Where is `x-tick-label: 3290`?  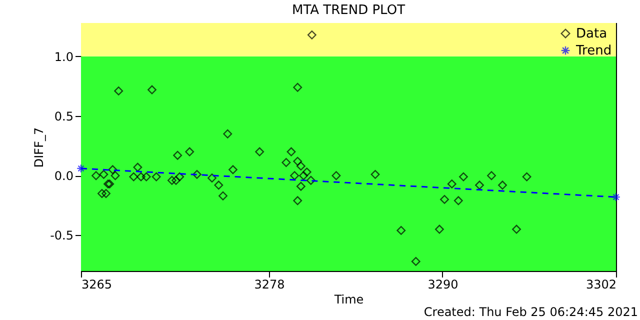
x-tick-label: 3290 is located at coordinates (443, 285).